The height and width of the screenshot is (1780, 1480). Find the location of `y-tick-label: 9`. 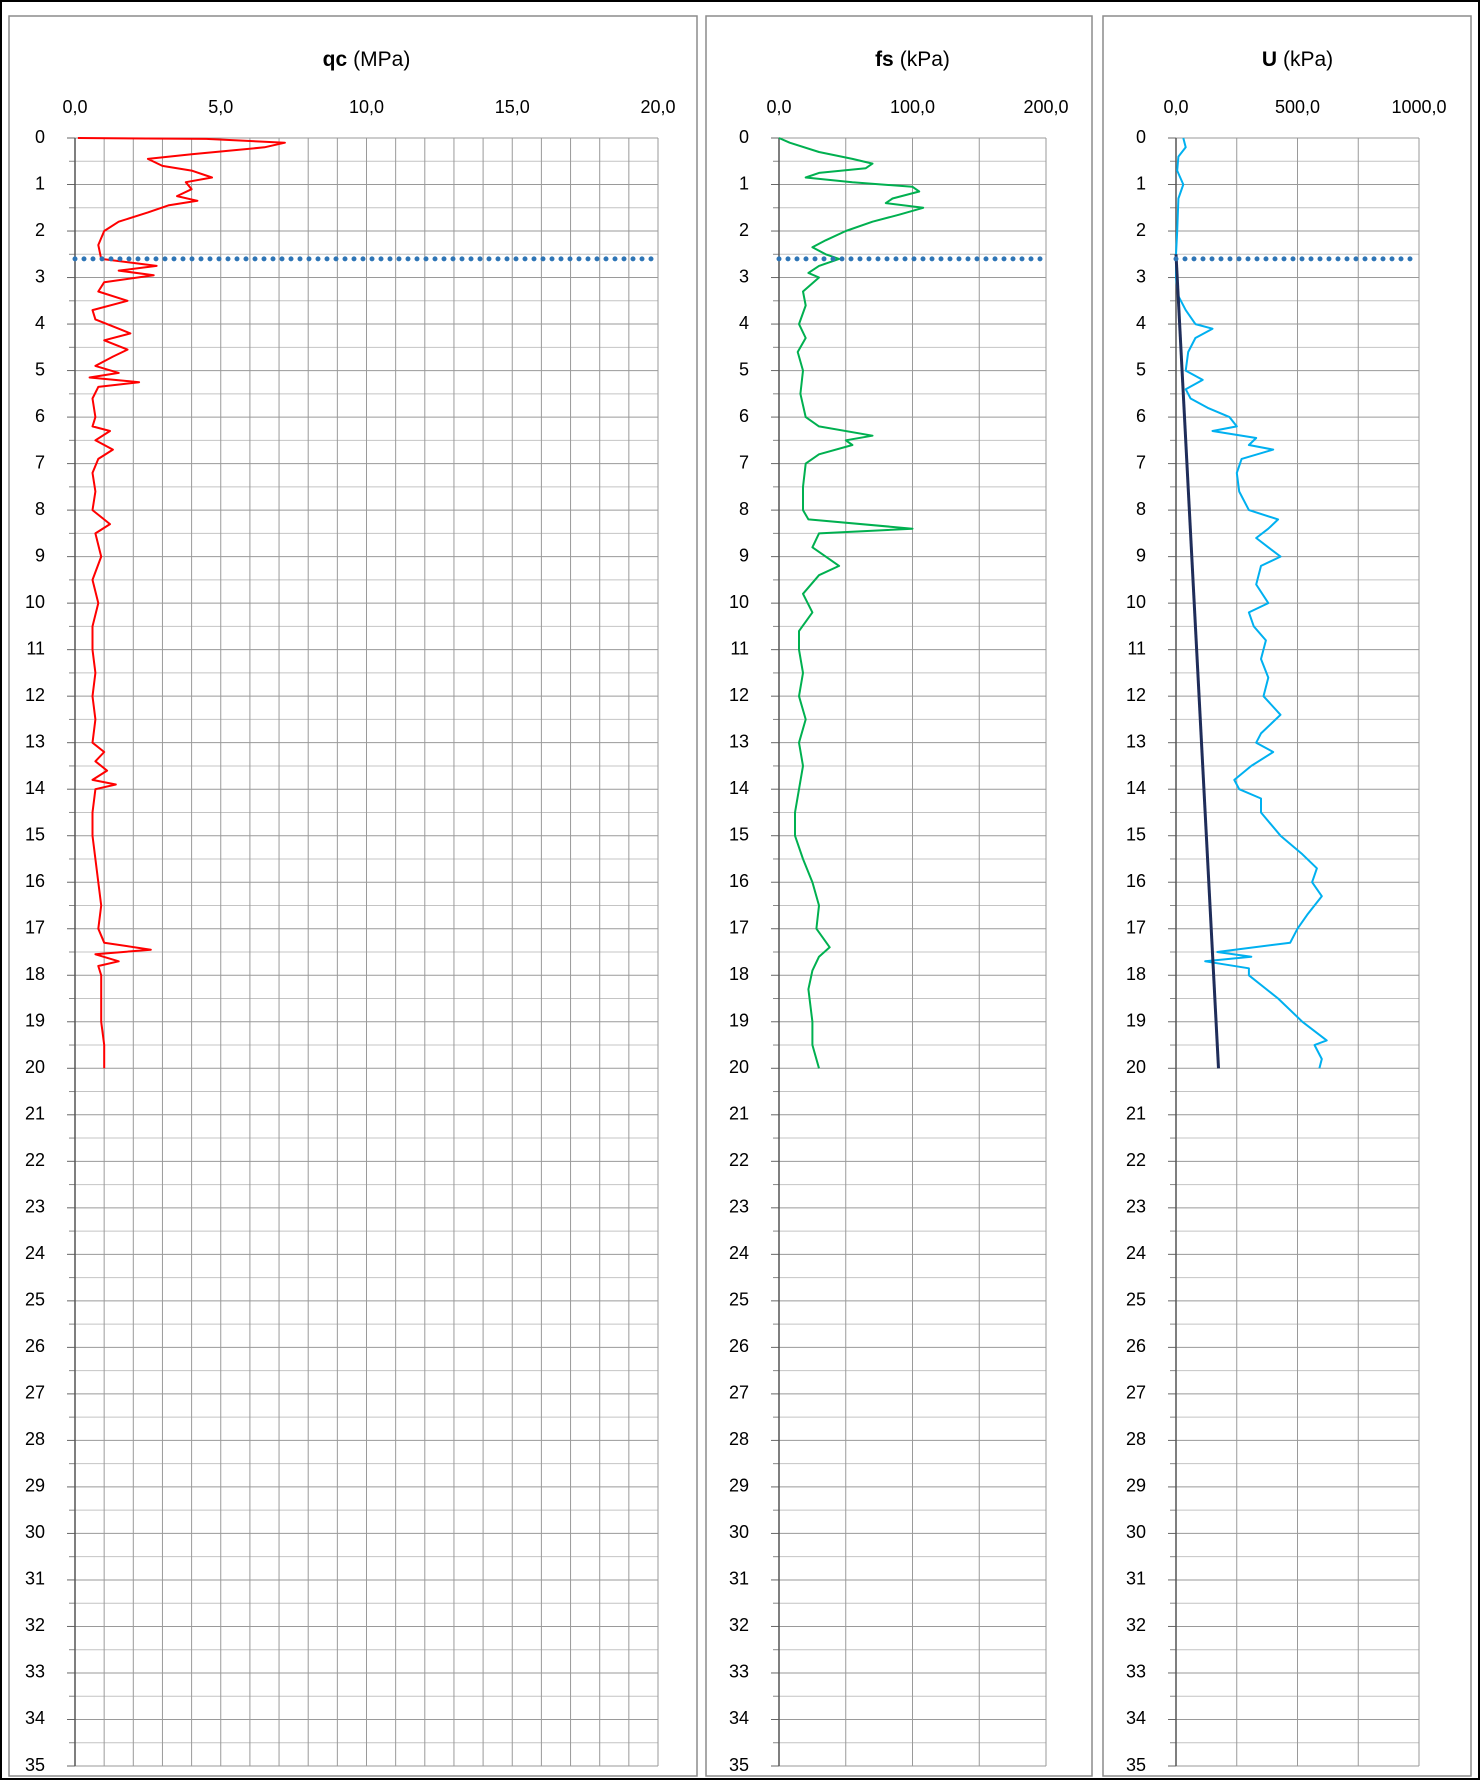

y-tick-label: 9 is located at coordinates (1141, 555).